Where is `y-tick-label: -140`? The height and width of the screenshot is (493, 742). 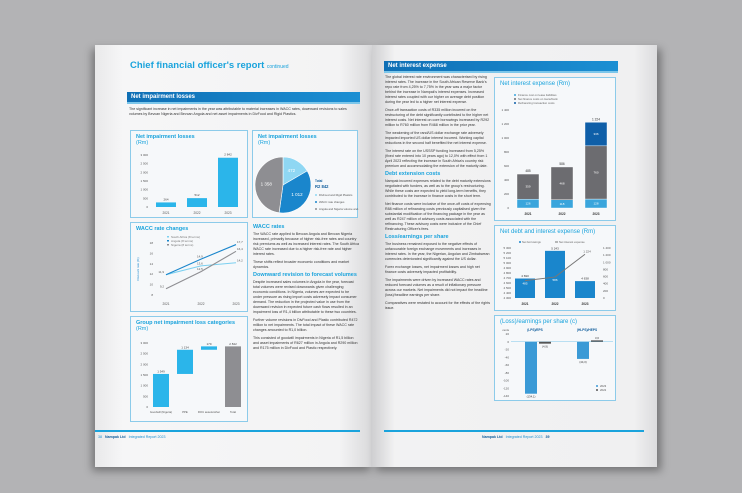
y-tick-label: -140 is located at coordinates (506, 396).